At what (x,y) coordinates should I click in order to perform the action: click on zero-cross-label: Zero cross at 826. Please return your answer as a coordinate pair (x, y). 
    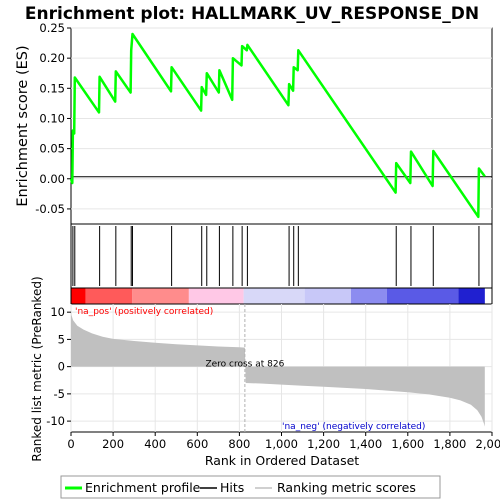
    Looking at the image, I should click on (244, 365).